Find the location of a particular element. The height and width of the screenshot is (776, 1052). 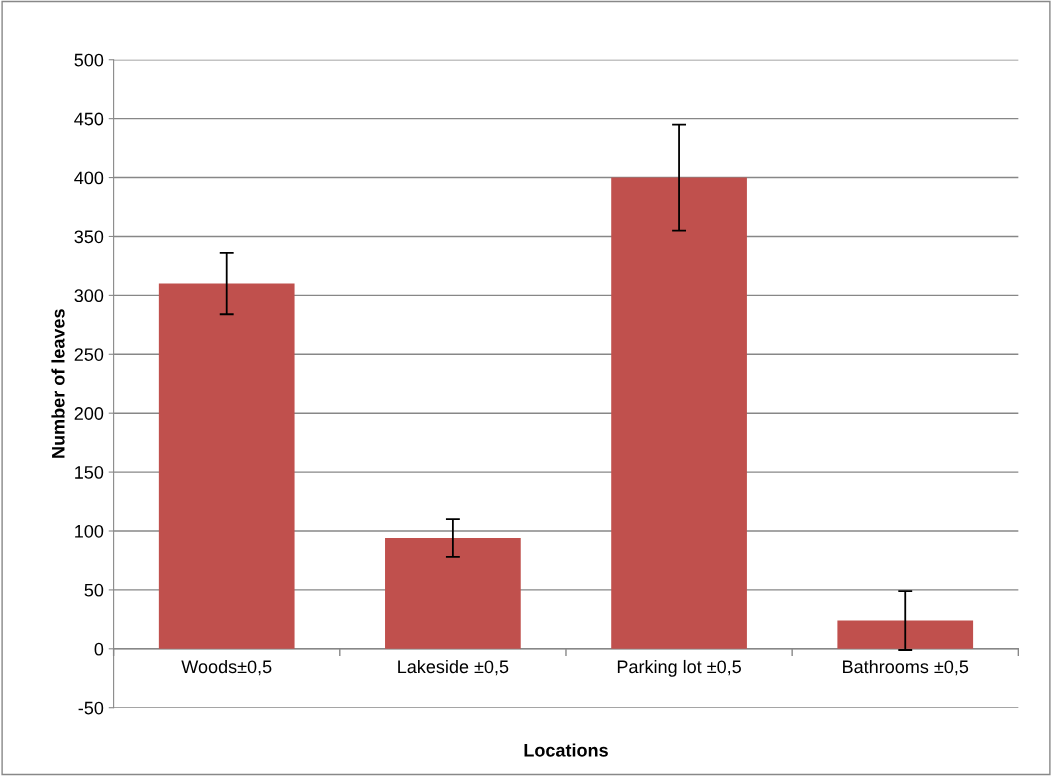

x-tick-label: Parking lot ±0,5 is located at coordinates (679, 668).